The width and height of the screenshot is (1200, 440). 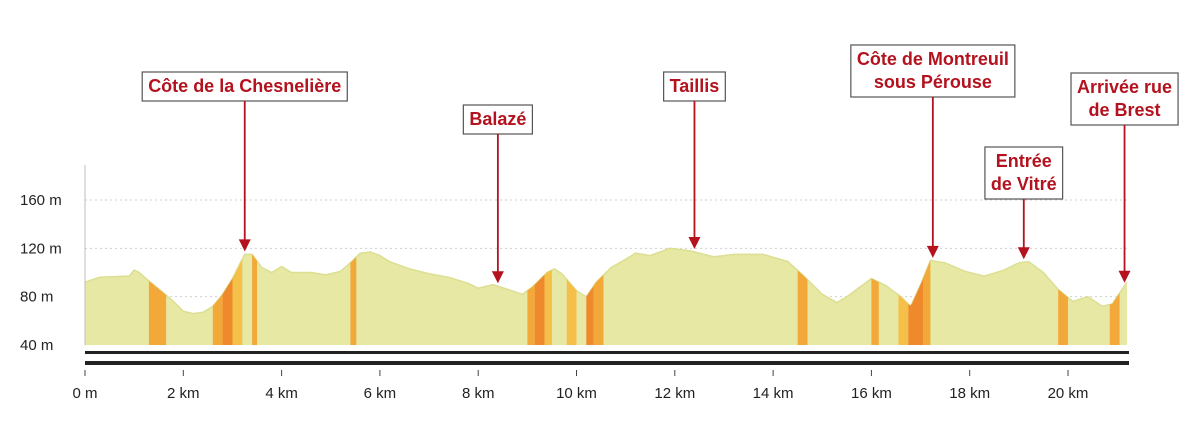 What do you see at coordinates (933, 82) in the screenshot?
I see `annotation-label: sous Pérouse` at bounding box center [933, 82].